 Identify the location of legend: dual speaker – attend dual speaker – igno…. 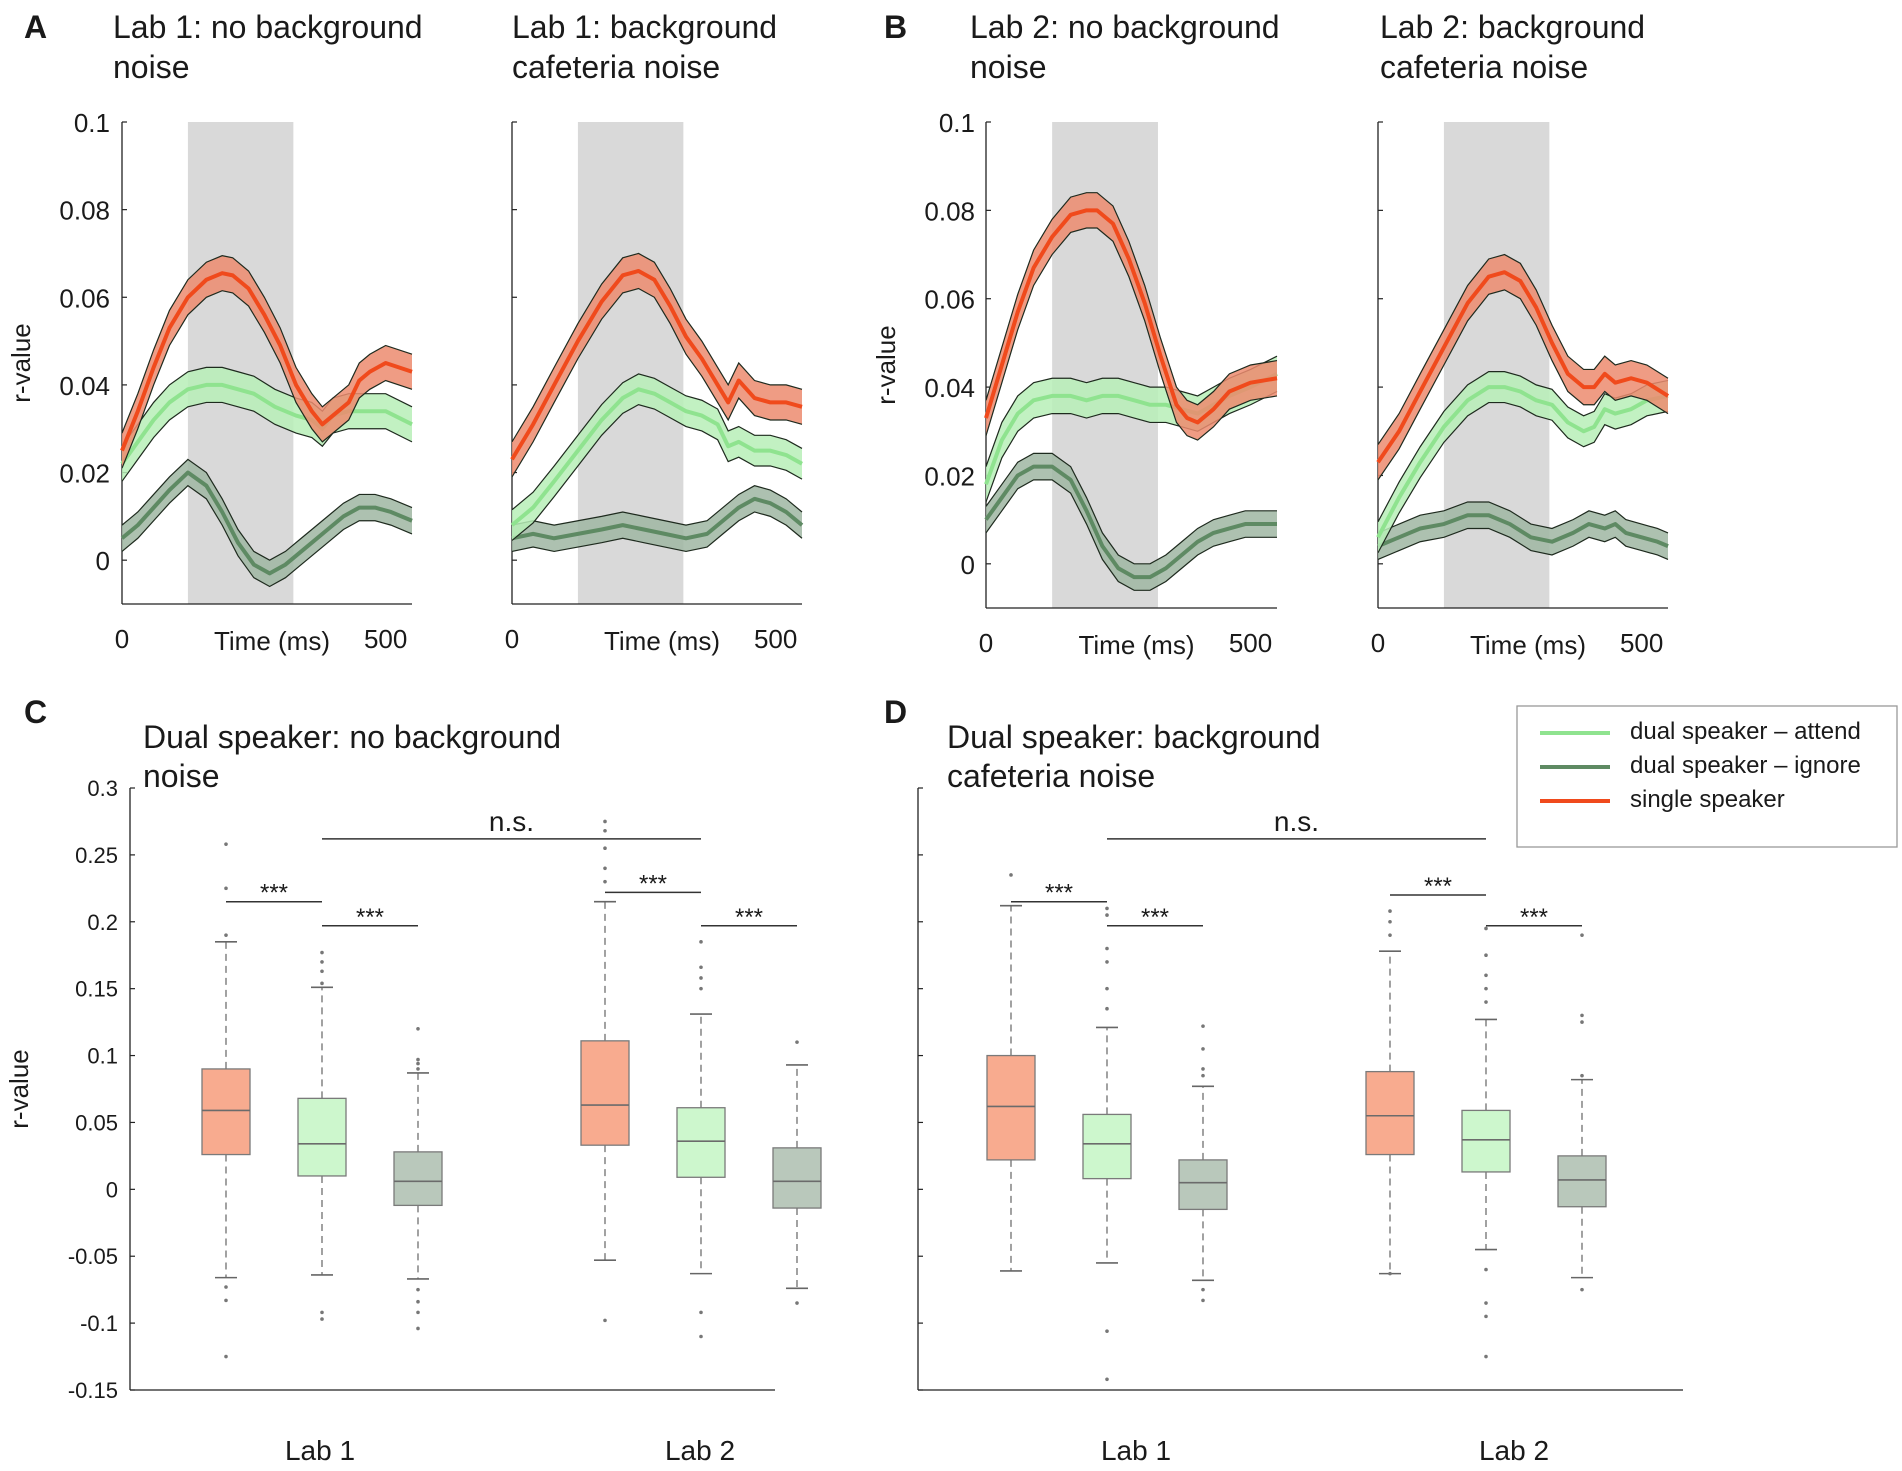
(1707, 776).